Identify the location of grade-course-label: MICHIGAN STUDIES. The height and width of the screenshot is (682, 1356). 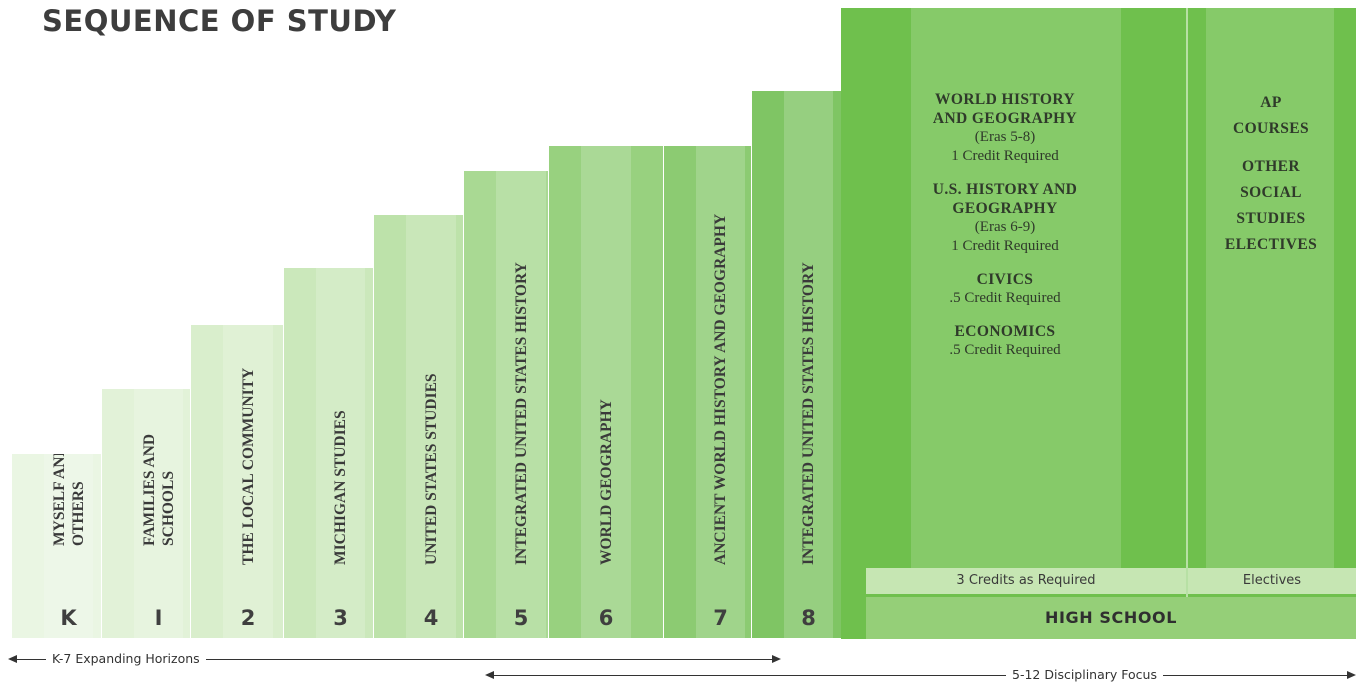
(340, 487).